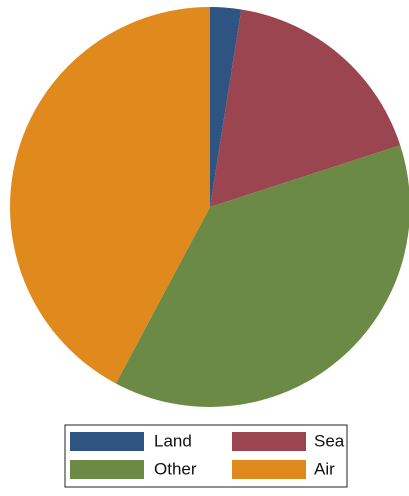 This screenshot has height=496, width=409. I want to click on legend-label: Land, so click(173, 440).